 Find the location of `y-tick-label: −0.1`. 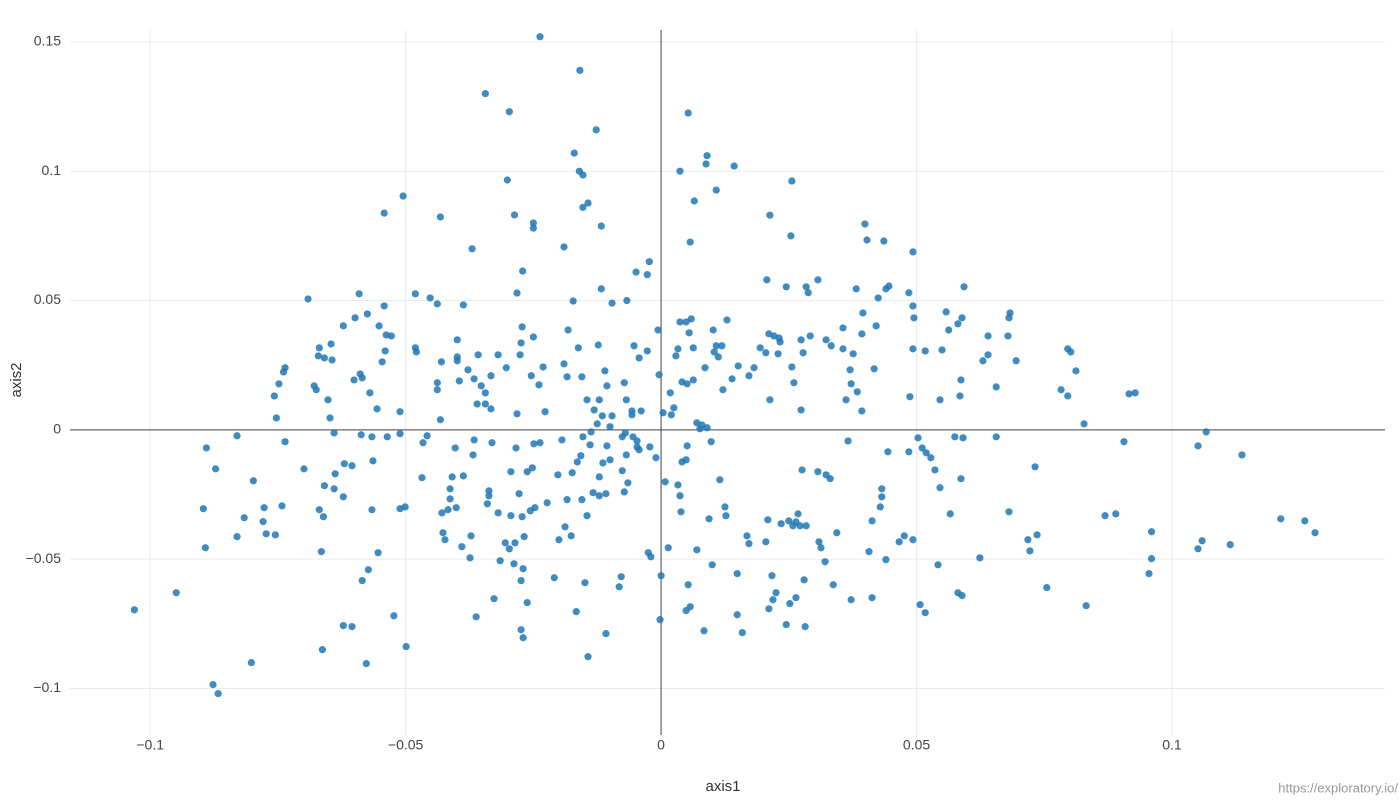

y-tick-label: −0.1 is located at coordinates (47, 687).